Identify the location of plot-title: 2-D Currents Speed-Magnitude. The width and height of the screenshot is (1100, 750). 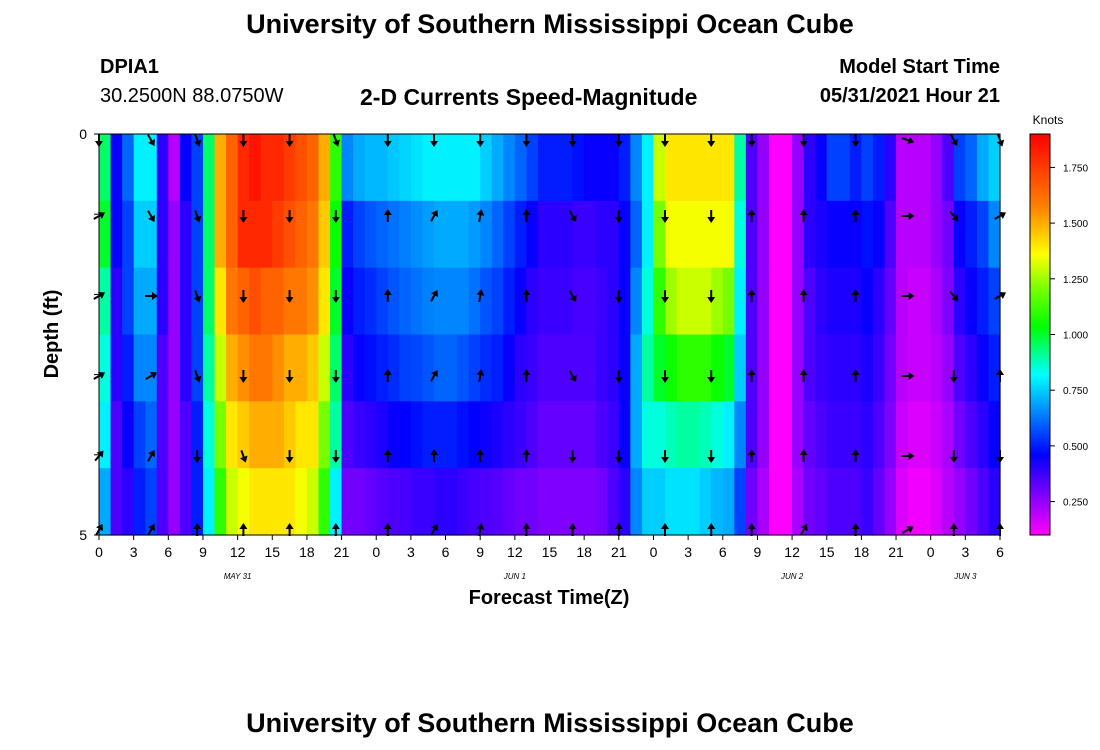
(529, 97).